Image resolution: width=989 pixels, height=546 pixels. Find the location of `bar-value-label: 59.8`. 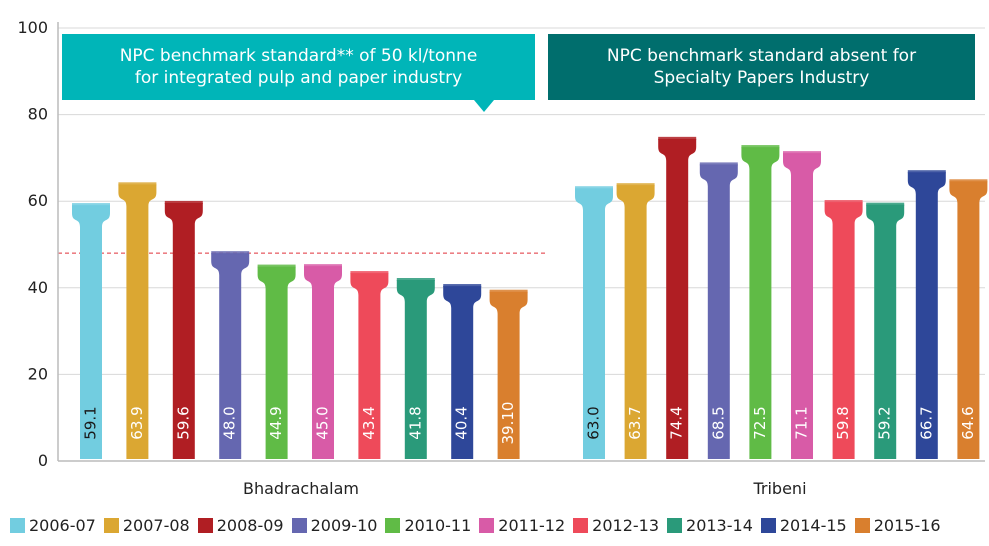

bar-value-label: 59.8 is located at coordinates (843, 422).